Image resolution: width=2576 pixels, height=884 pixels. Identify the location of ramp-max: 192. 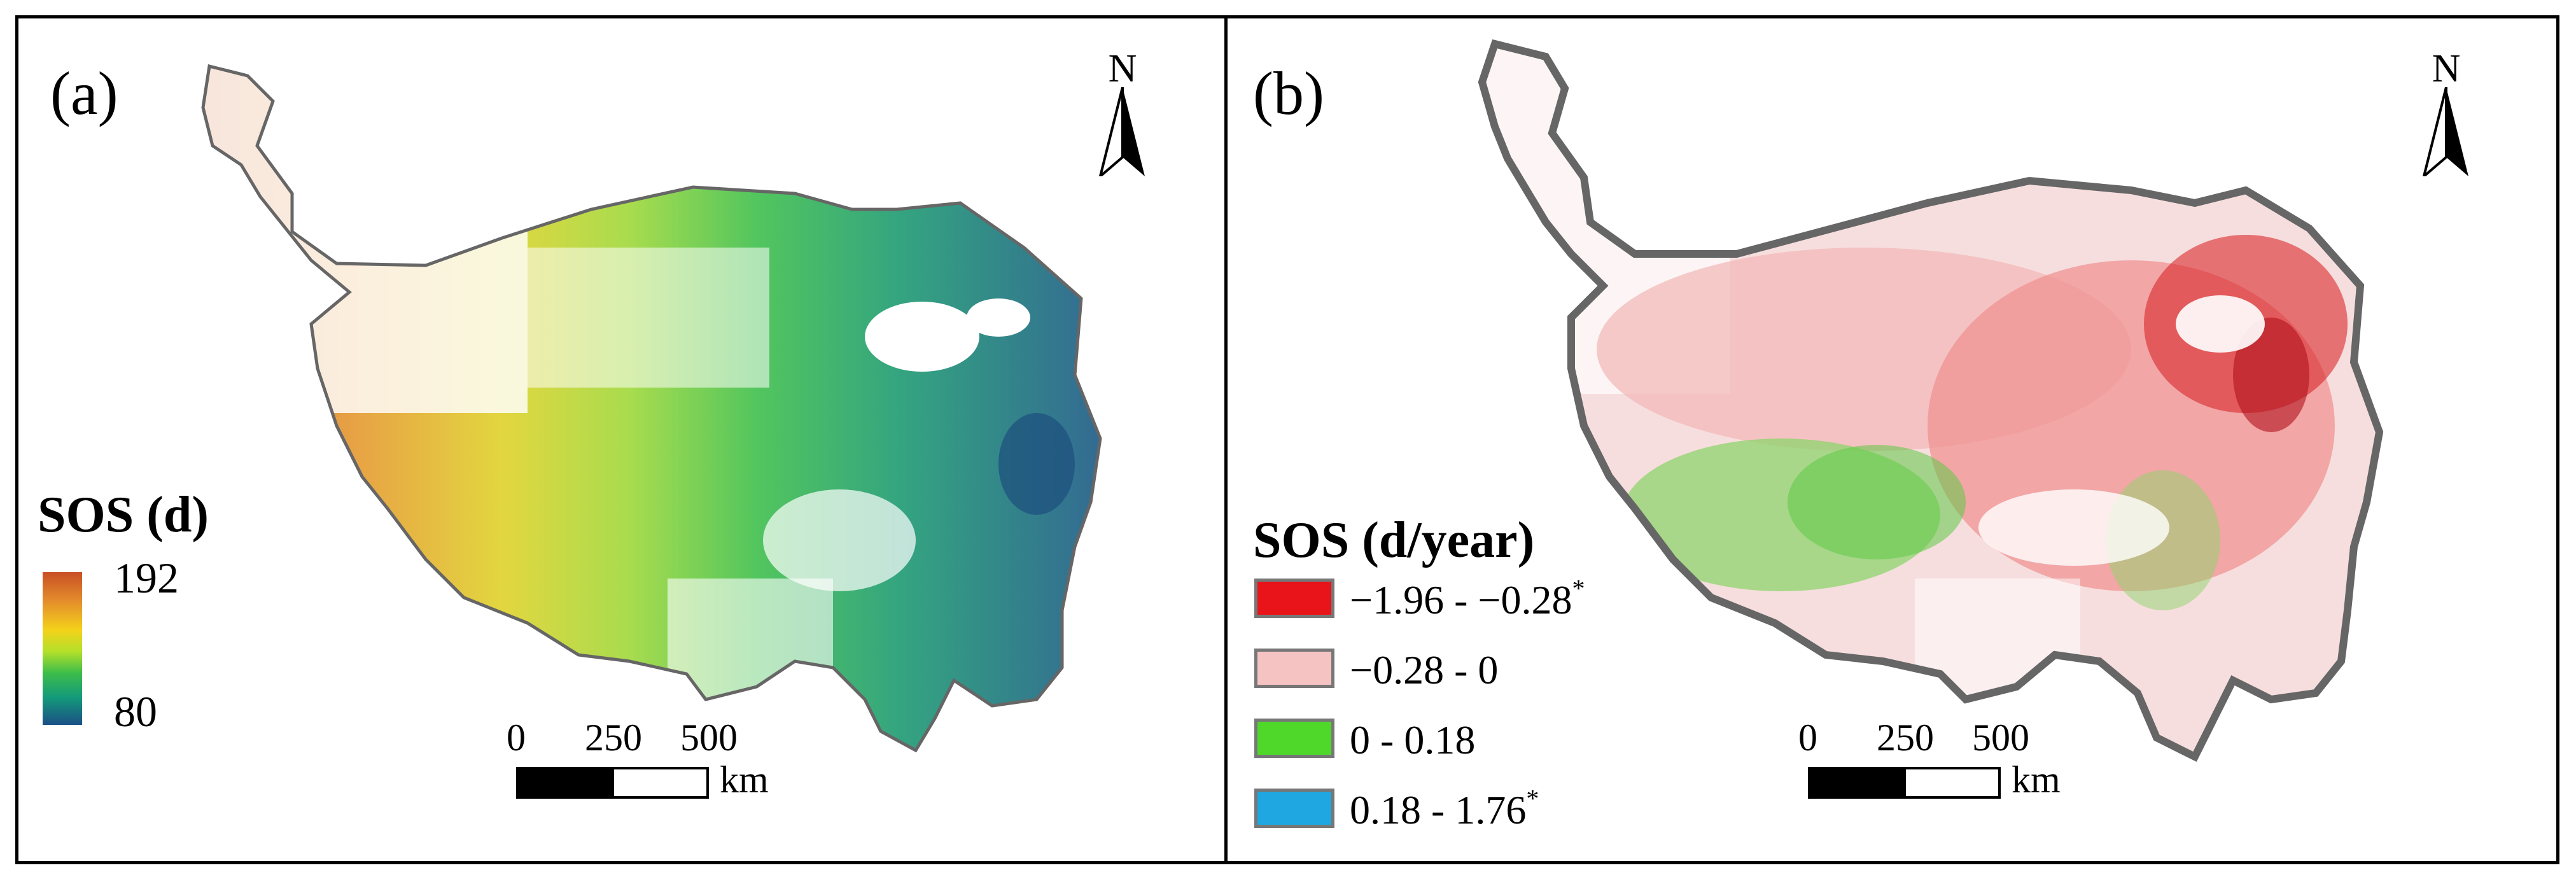
(146, 578).